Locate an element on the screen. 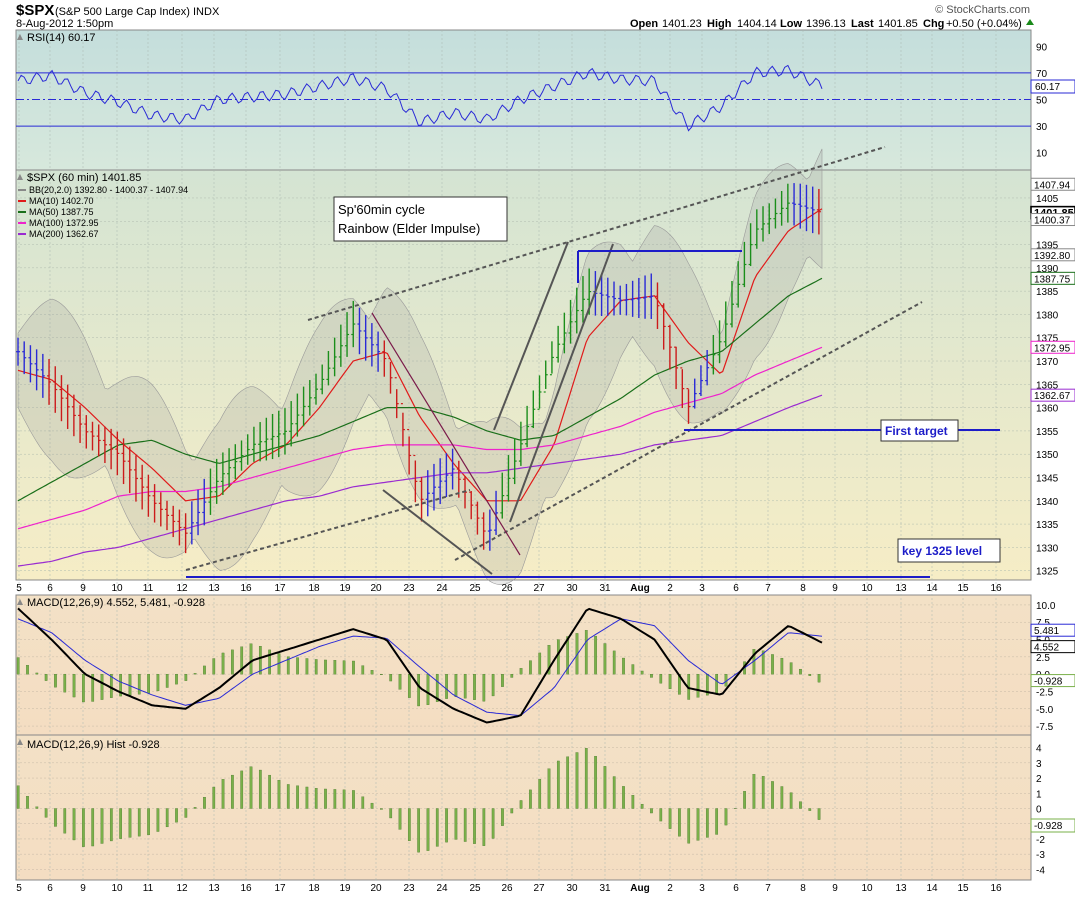 This screenshot has height=897, width=1075. rsi-legend: RSI(14) 60.17 is located at coordinates (56, 38).